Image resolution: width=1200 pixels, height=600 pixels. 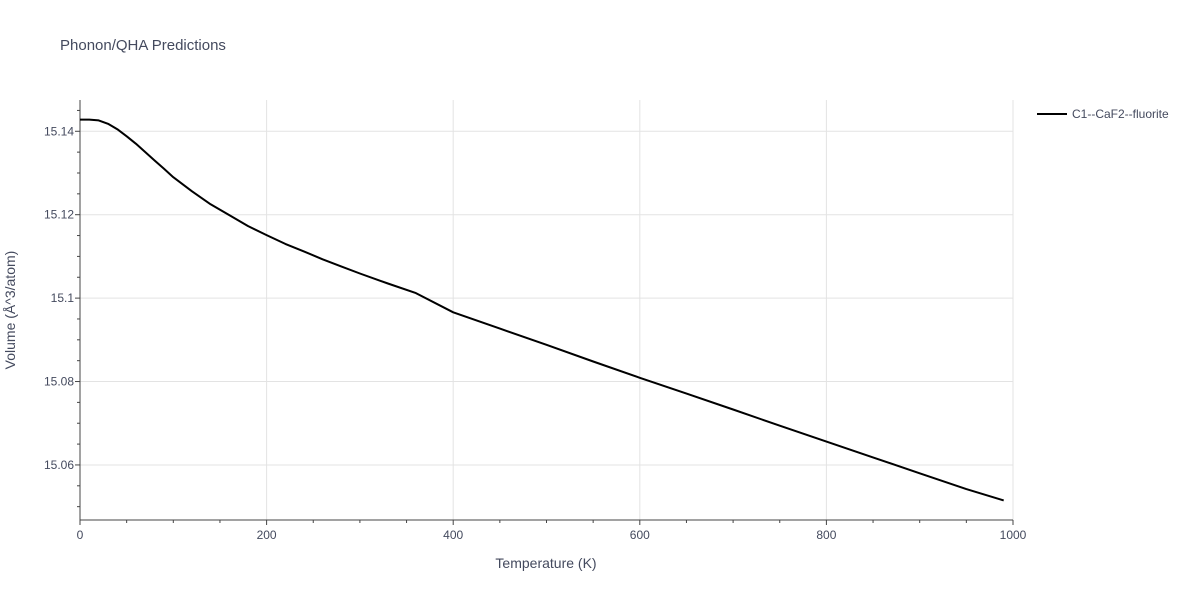 I want to click on x-tick-label: 200, so click(x=267, y=535).